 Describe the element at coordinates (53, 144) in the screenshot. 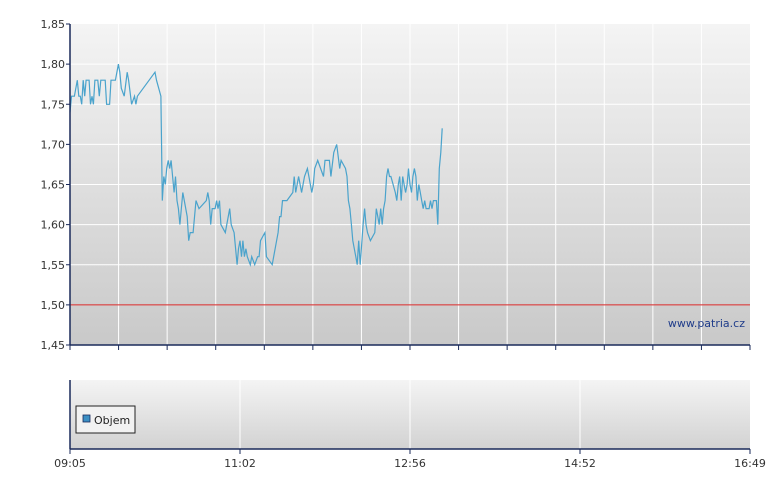

I see `y-tick-label: 1,70` at that location.